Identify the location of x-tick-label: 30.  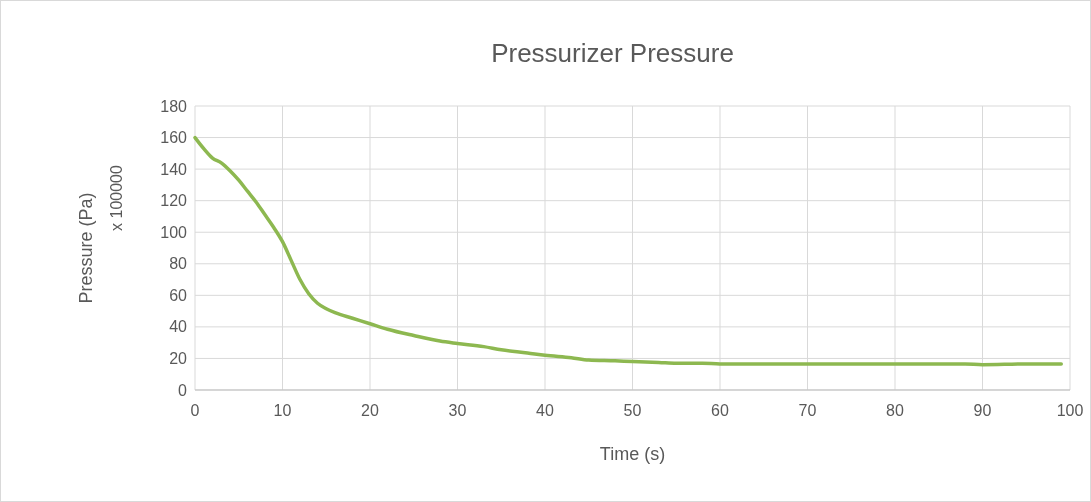
(457, 410).